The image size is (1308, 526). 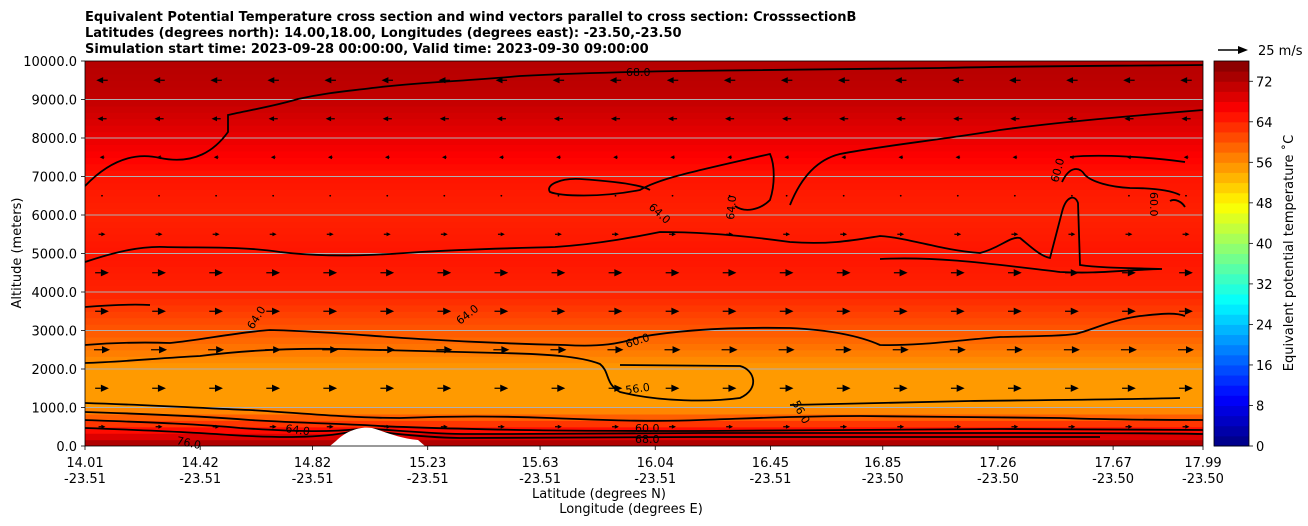 What do you see at coordinates (1264, 123) in the screenshot?
I see `colorbar-tick-label: 64` at bounding box center [1264, 123].